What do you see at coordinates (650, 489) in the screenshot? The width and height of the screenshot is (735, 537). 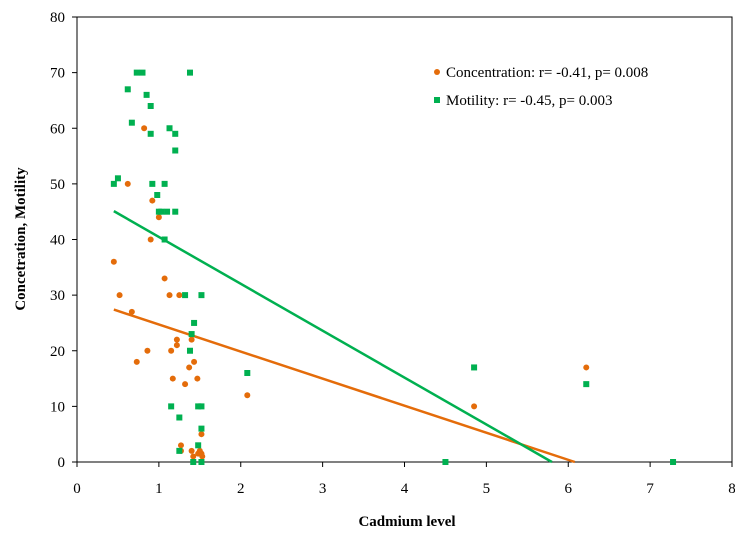 I see `x-tick-label: 7` at bounding box center [650, 489].